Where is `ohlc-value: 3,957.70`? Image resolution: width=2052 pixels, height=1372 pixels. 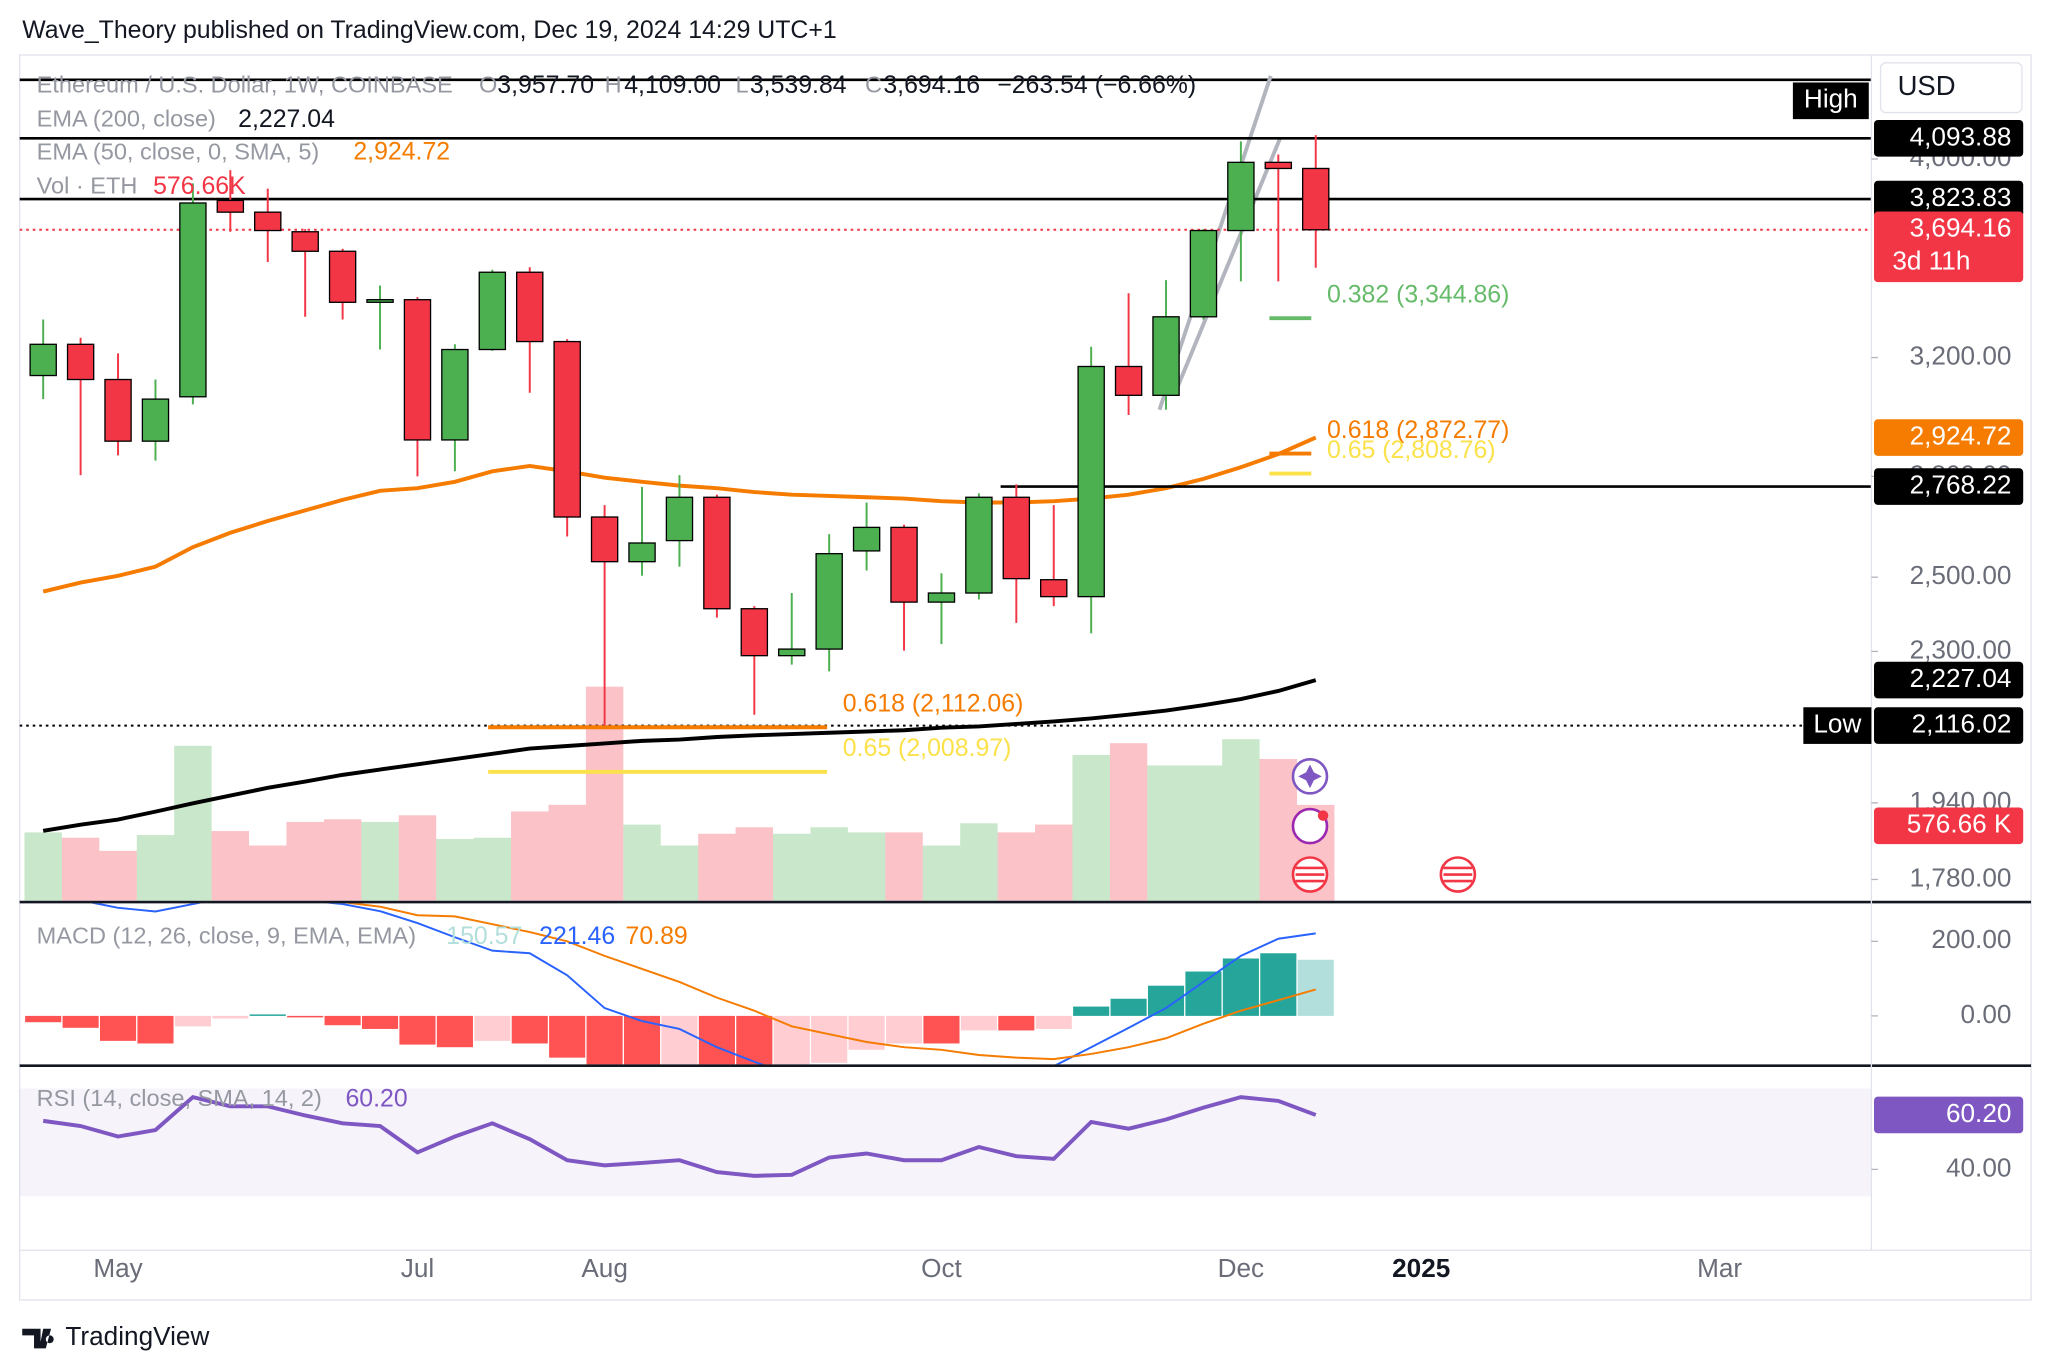
ohlc-value: 3,957.70 is located at coordinates (545, 85).